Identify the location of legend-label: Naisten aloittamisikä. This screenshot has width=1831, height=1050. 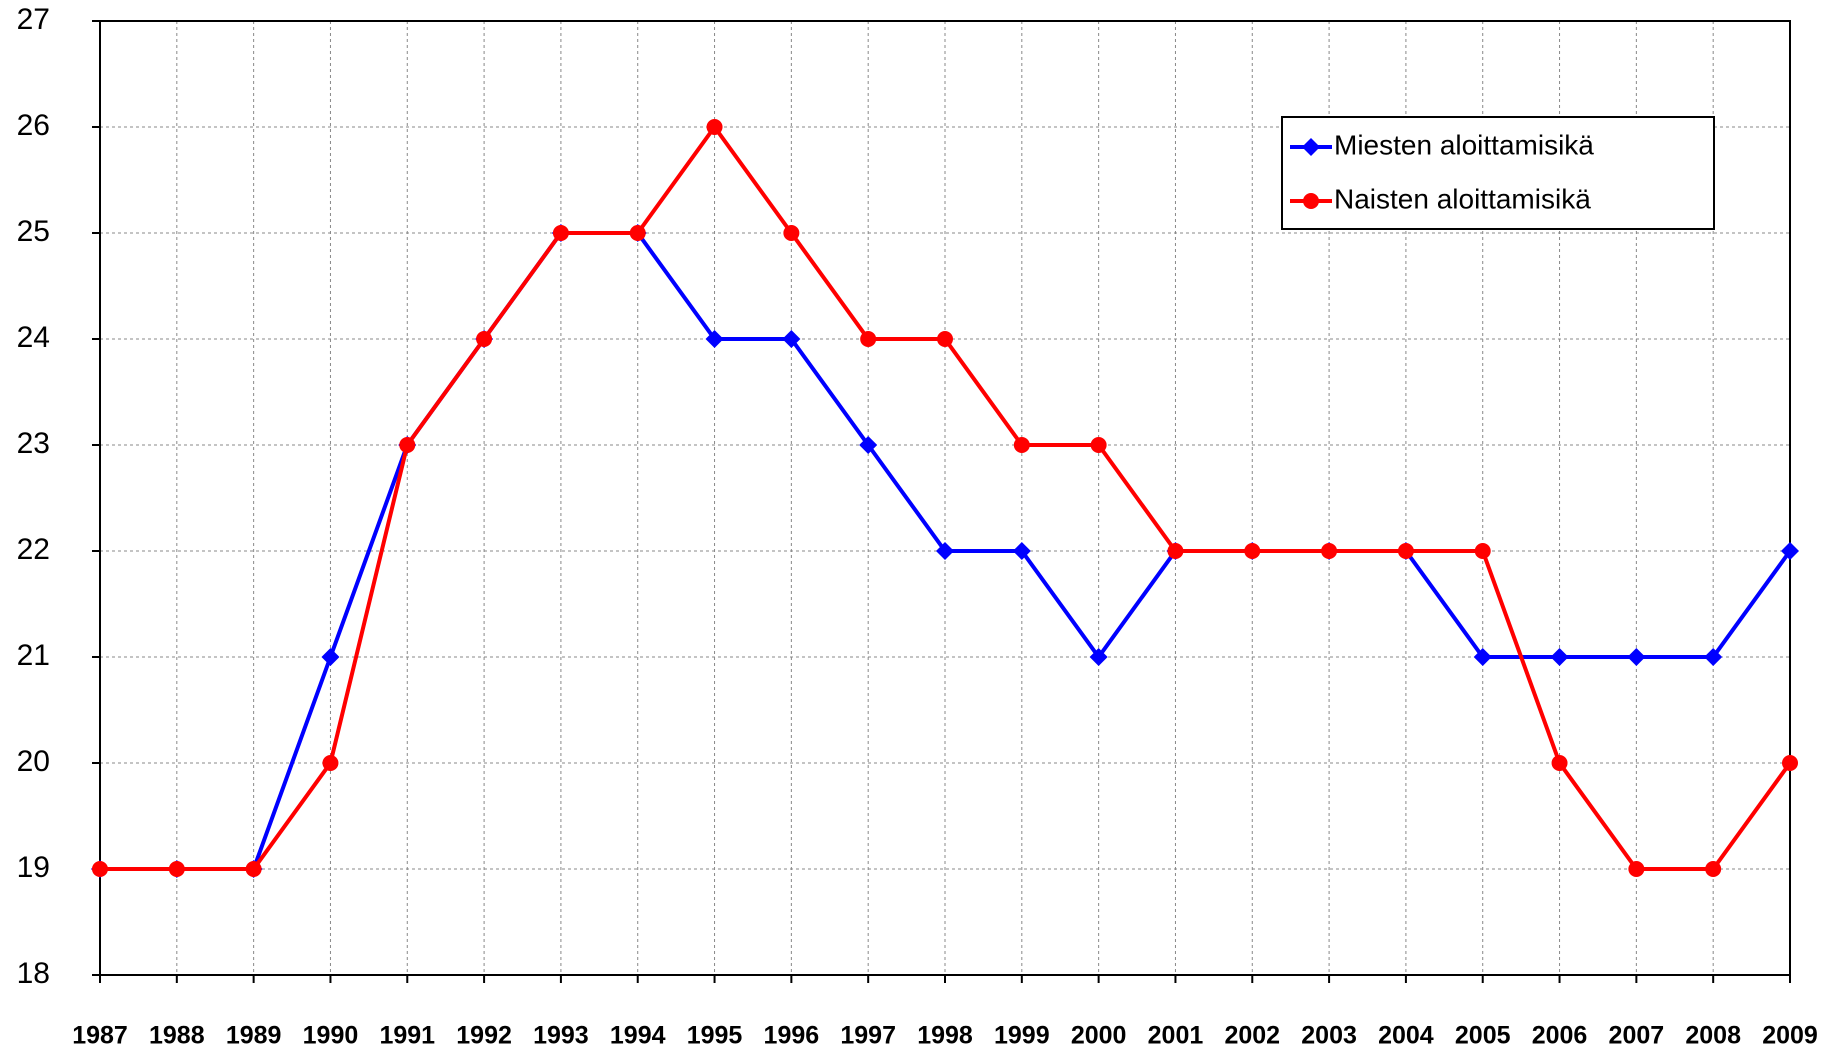
(1462, 198).